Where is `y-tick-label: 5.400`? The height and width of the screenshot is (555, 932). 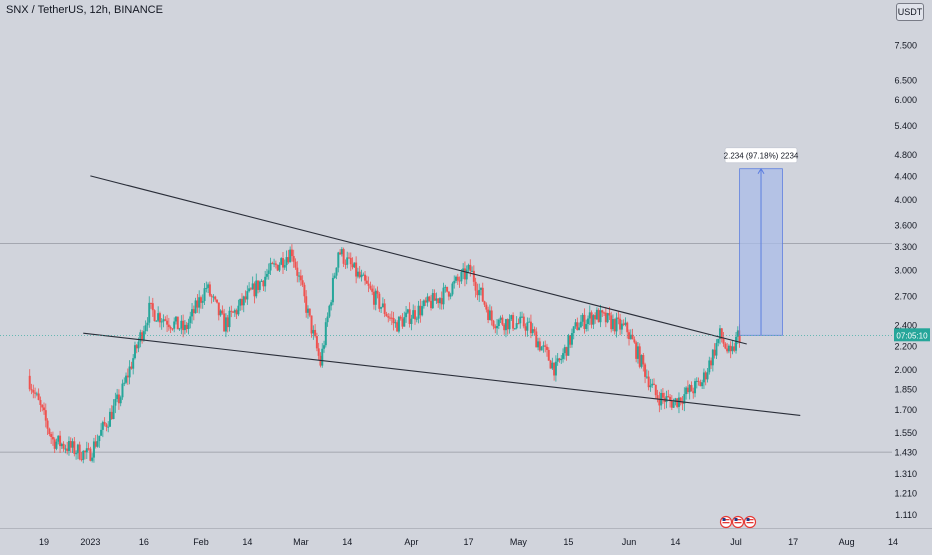
y-tick-label: 5.400 is located at coordinates (905, 126).